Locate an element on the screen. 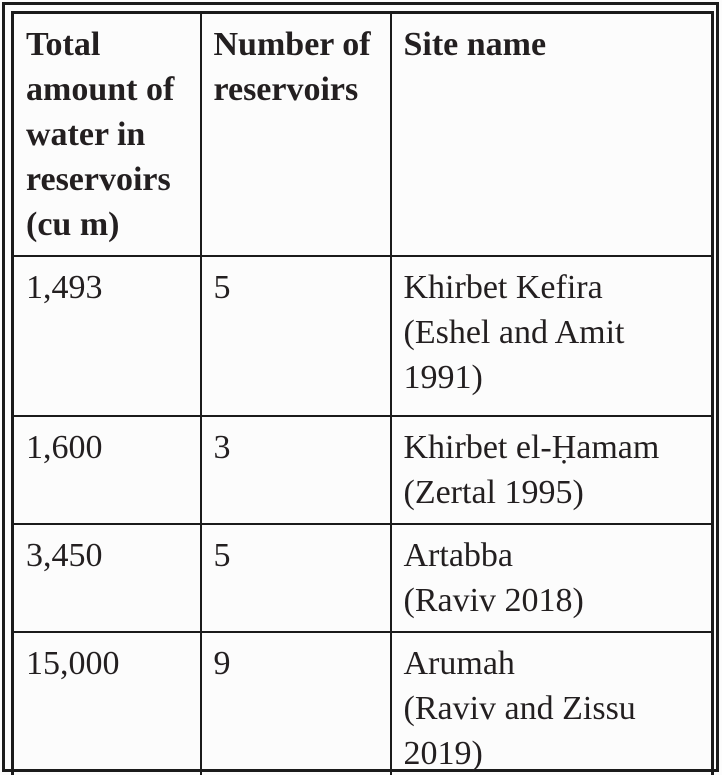  cell-site-name: Arumah (Raviv and Zissu 2019) is located at coordinates (551, 703).